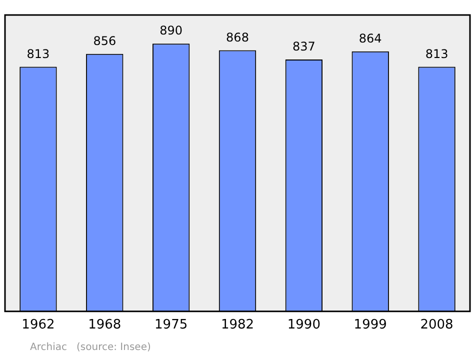 This screenshot has width=475, height=355. What do you see at coordinates (38, 325) in the screenshot?
I see `x-tick-label: 1962` at bounding box center [38, 325].